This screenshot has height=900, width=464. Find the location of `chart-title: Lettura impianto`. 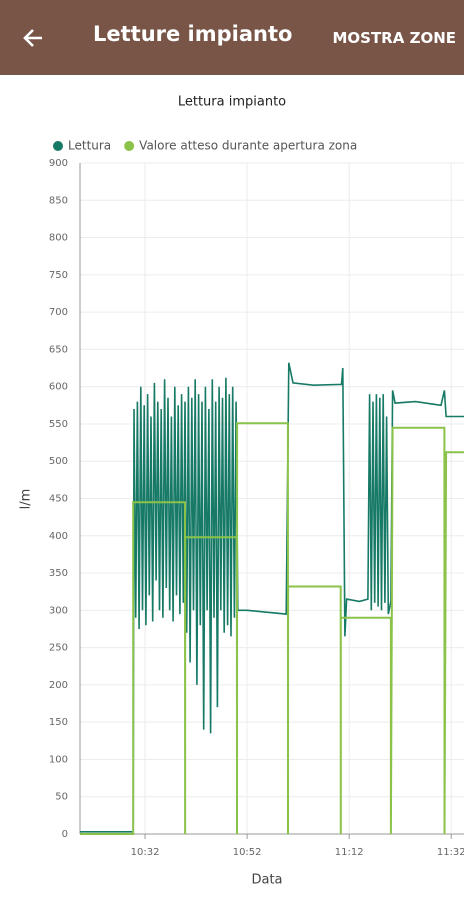

chart-title: Lettura impianto is located at coordinates (232, 102).